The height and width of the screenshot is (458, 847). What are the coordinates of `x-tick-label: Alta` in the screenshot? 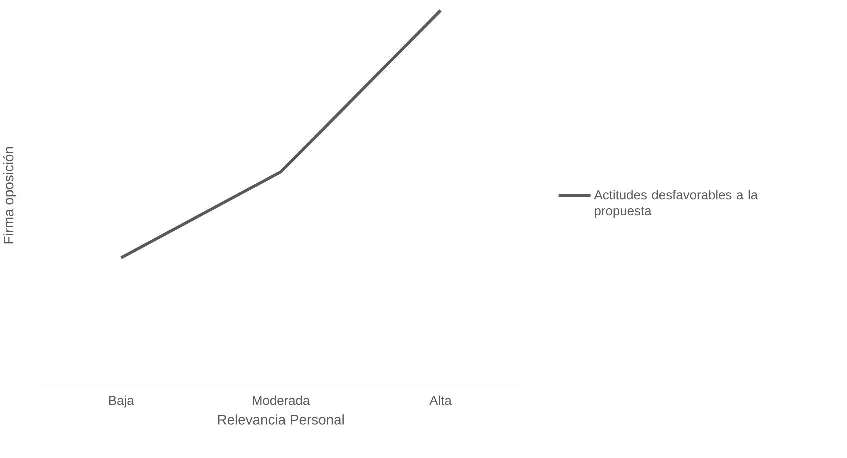 It's located at (441, 401).